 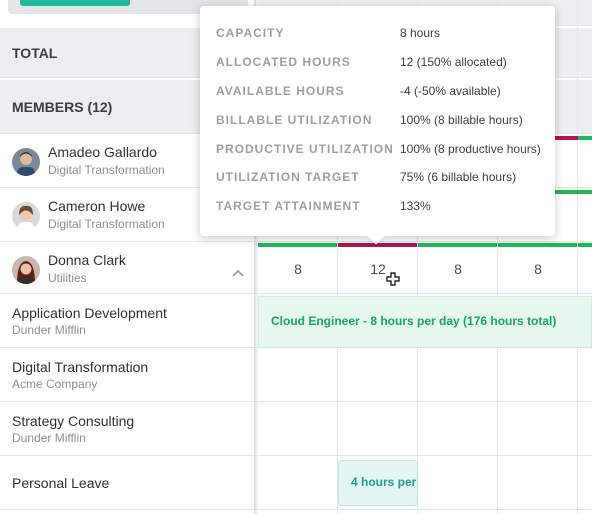 I want to click on tooltip-value: 12 (150% allocated), so click(x=453, y=62).